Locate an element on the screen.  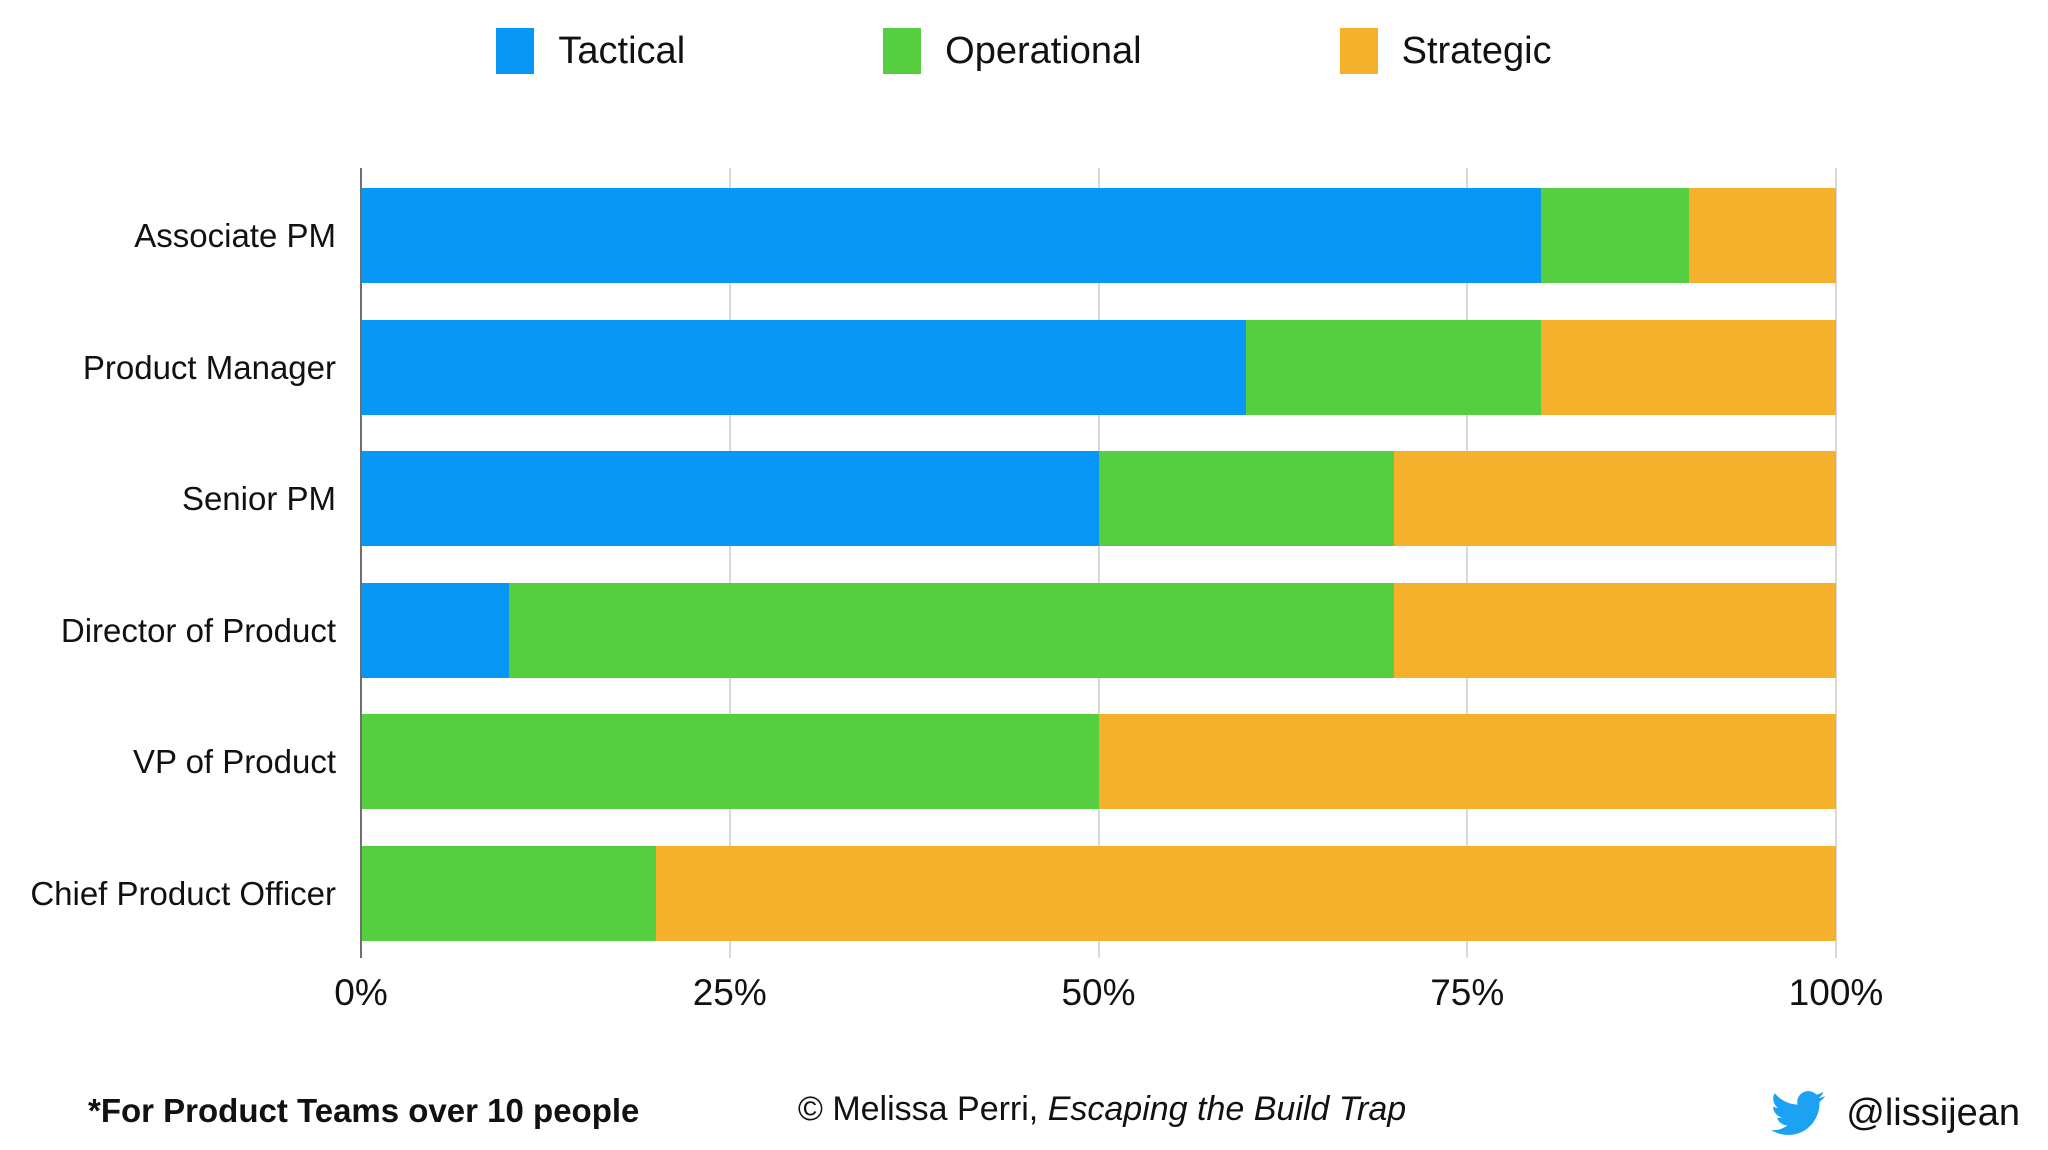
legend: Tactical Operational Strategic is located at coordinates (1024, 51).